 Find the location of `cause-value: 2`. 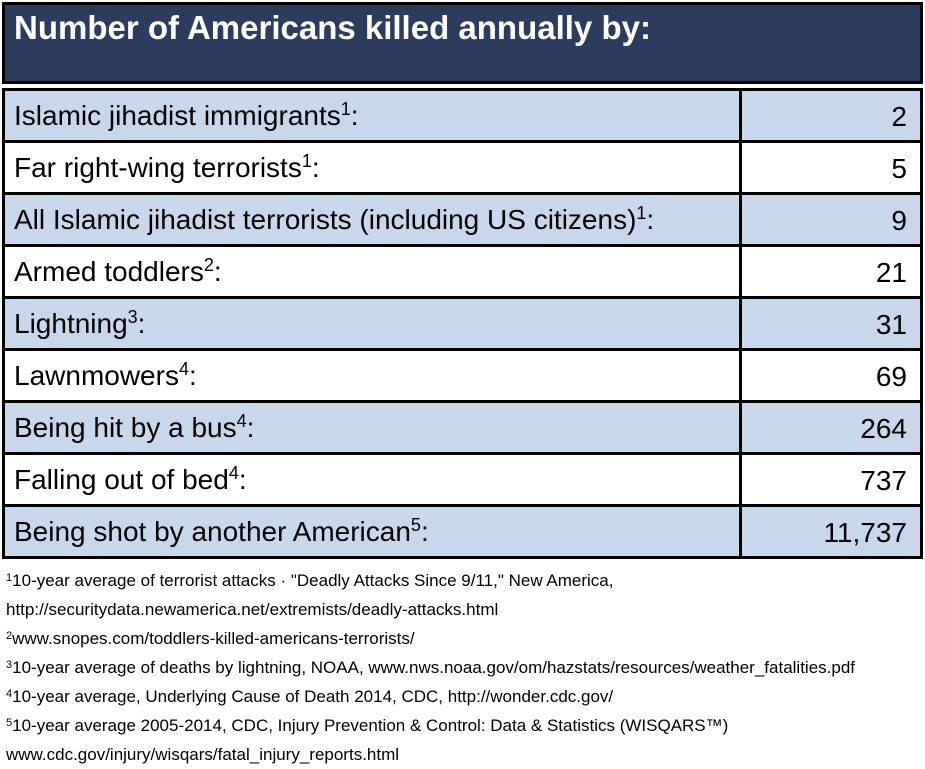

cause-value: 2 is located at coordinates (899, 116).